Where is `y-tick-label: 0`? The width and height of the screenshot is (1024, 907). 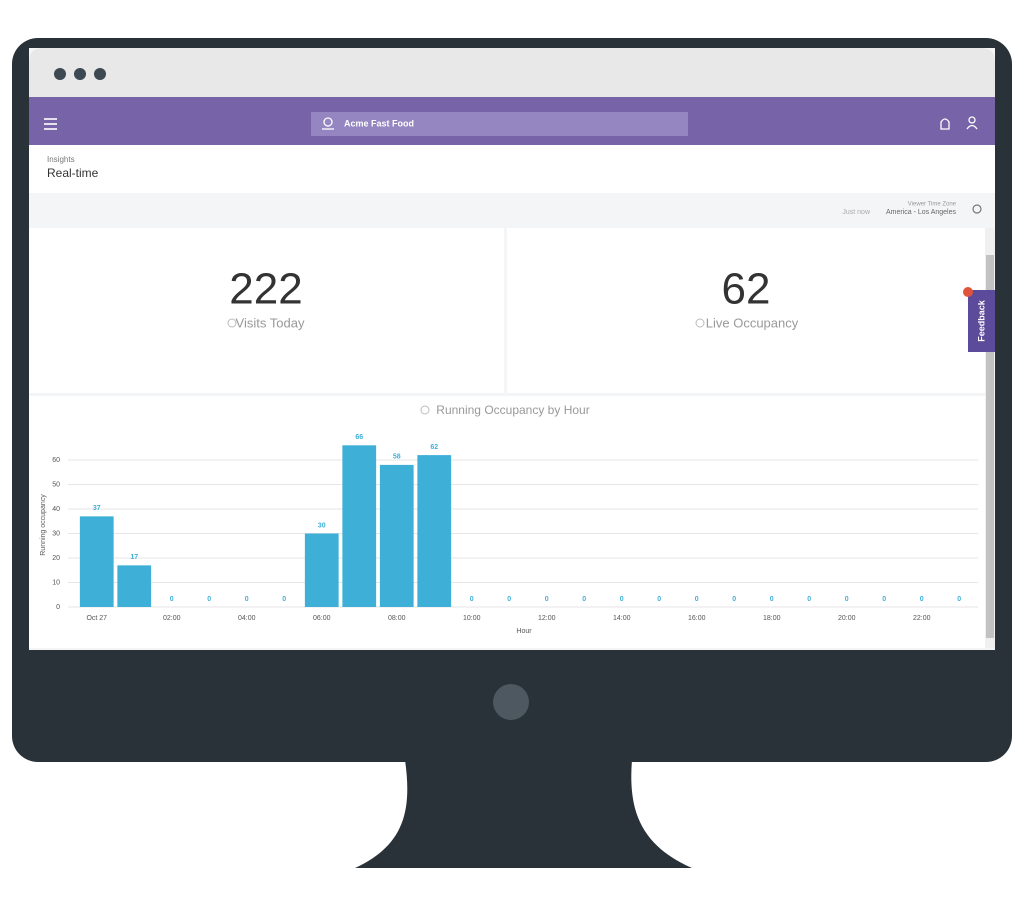
y-tick-label: 0 is located at coordinates (58, 607).